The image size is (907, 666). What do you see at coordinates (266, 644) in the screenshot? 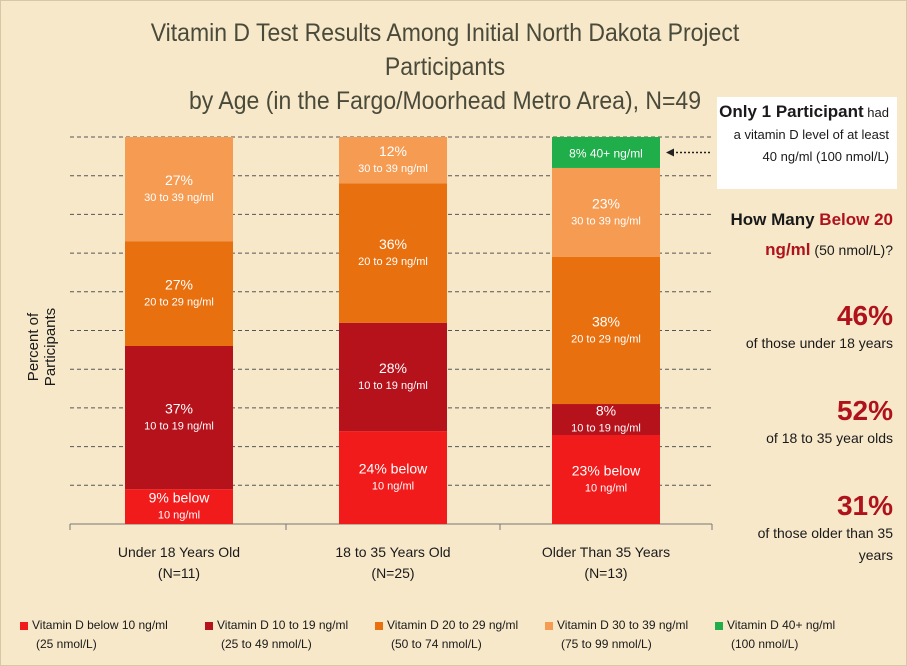
I see `legend-unit: (25 to 49 nmol/L)` at bounding box center [266, 644].